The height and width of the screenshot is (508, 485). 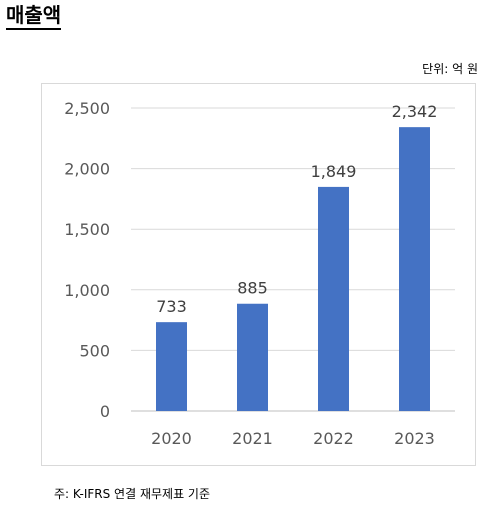 I want to click on y-axis-ticks: 0 500 1,000 1,500 2,000 2,500, so click(x=87, y=260).